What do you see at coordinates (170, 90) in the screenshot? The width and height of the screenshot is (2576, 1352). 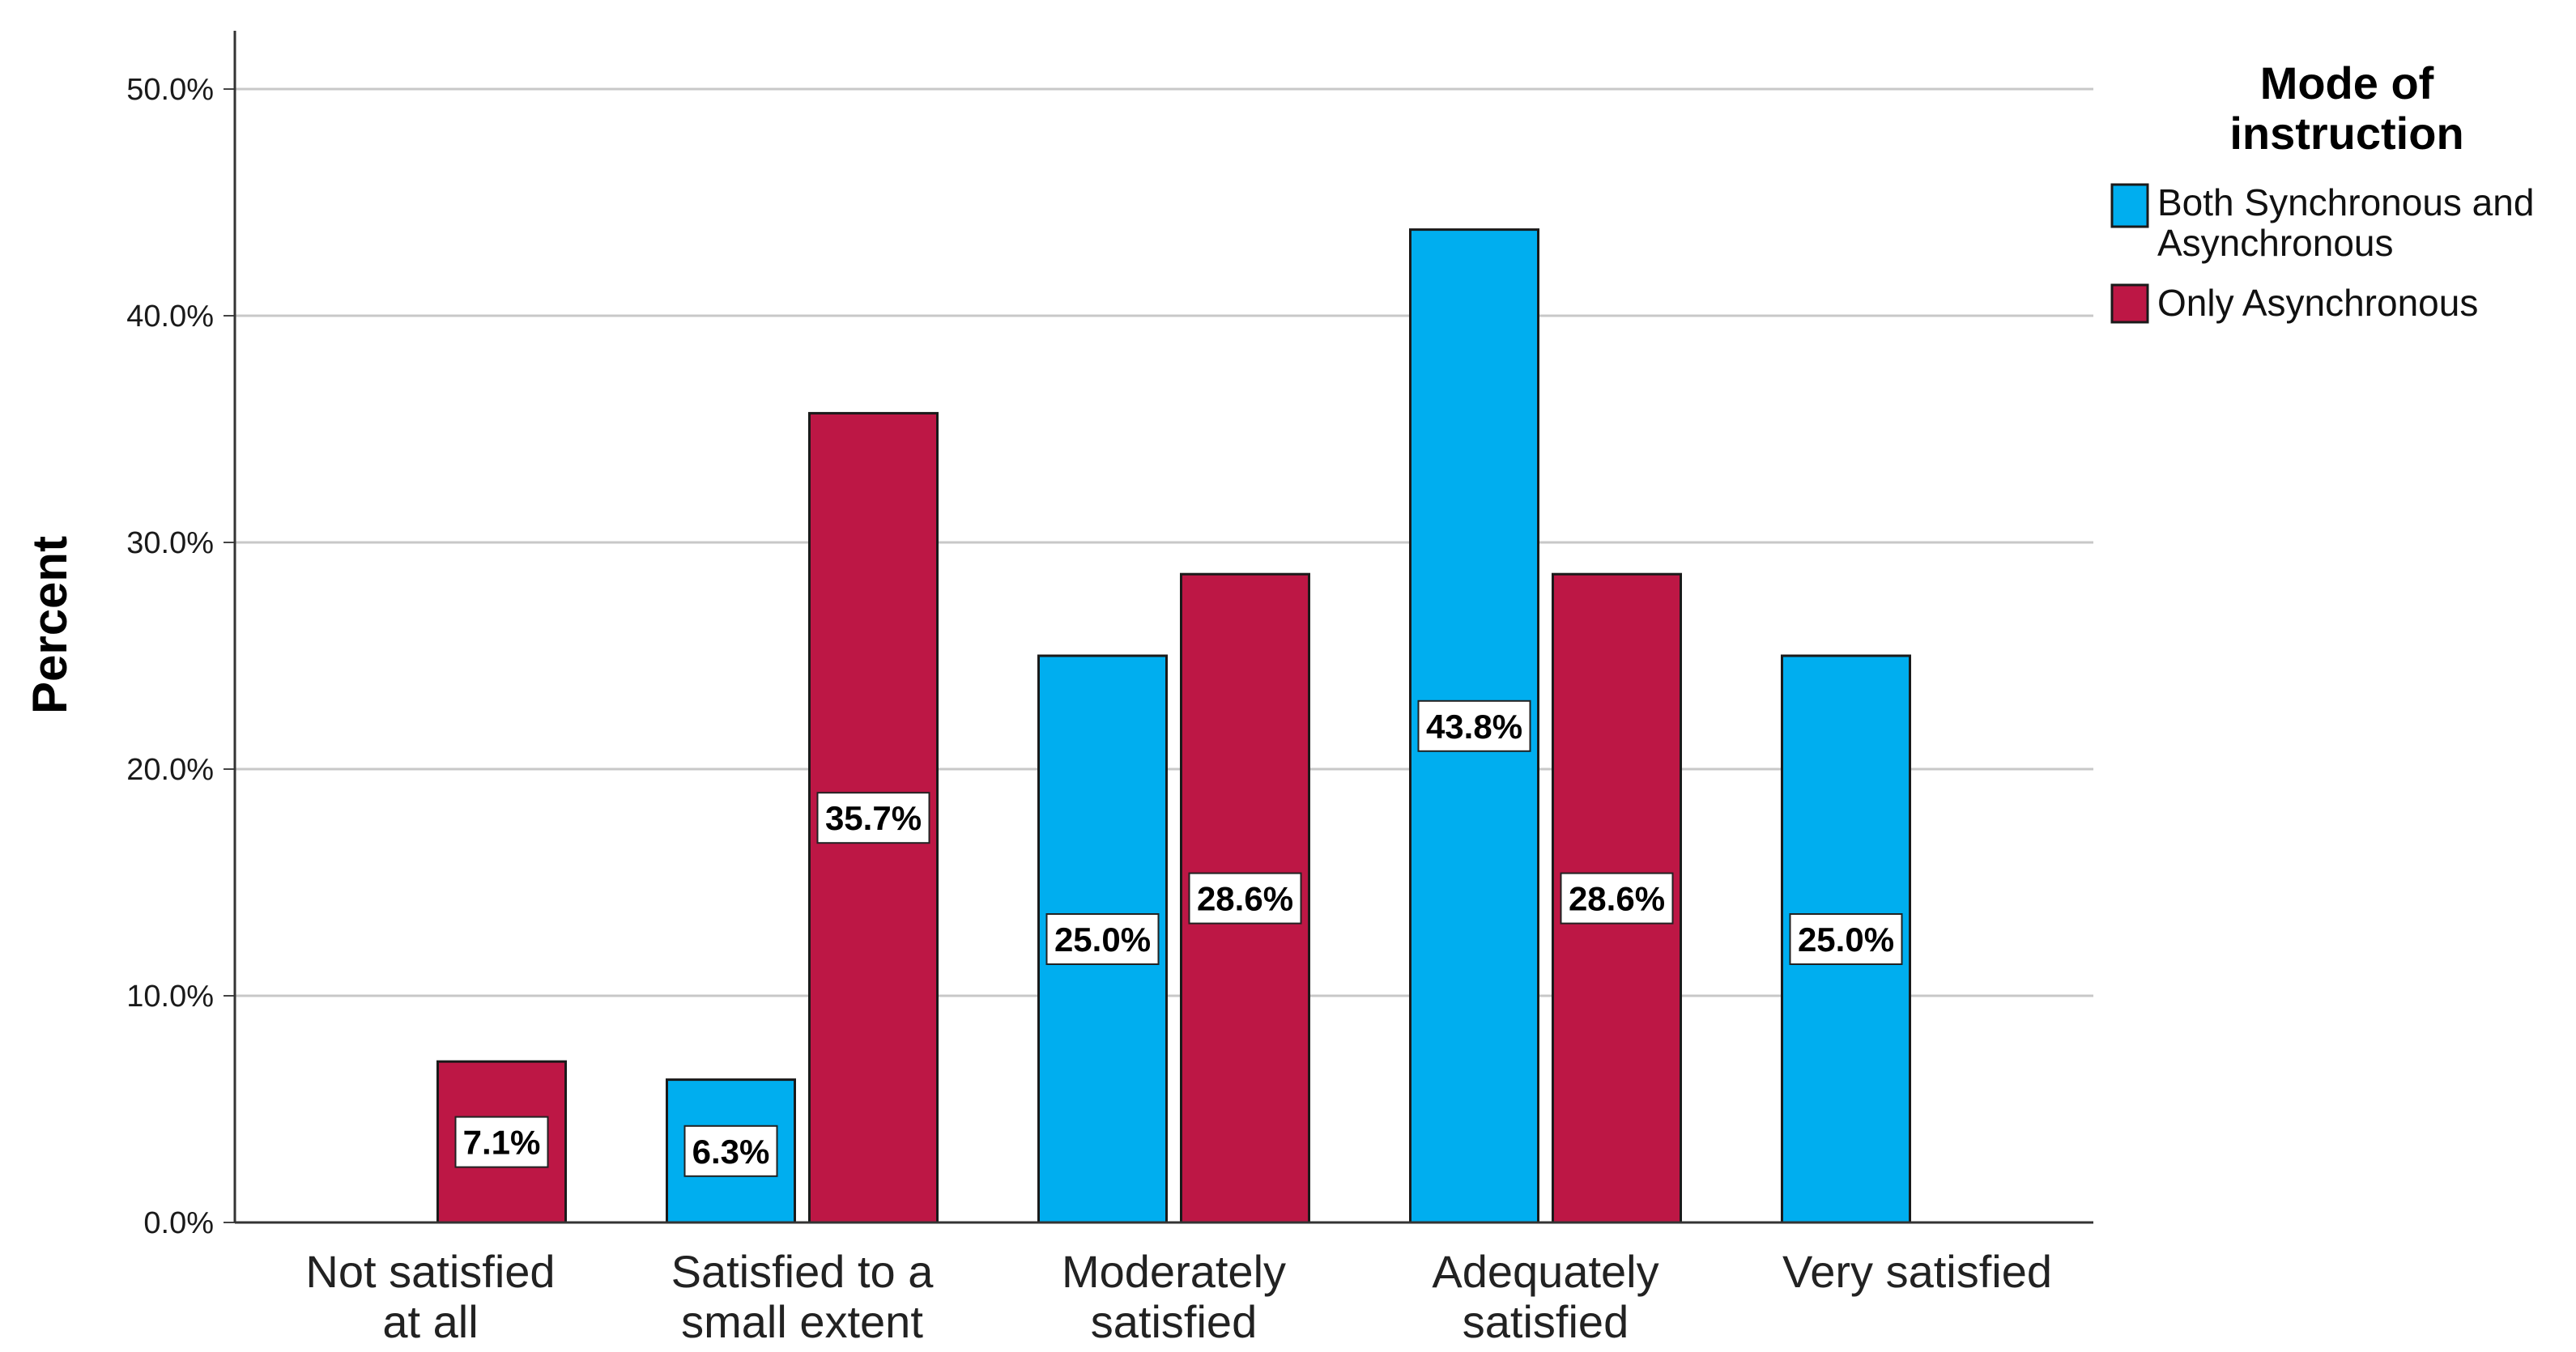 I see `y-tick-label: 50.0%` at bounding box center [170, 90].